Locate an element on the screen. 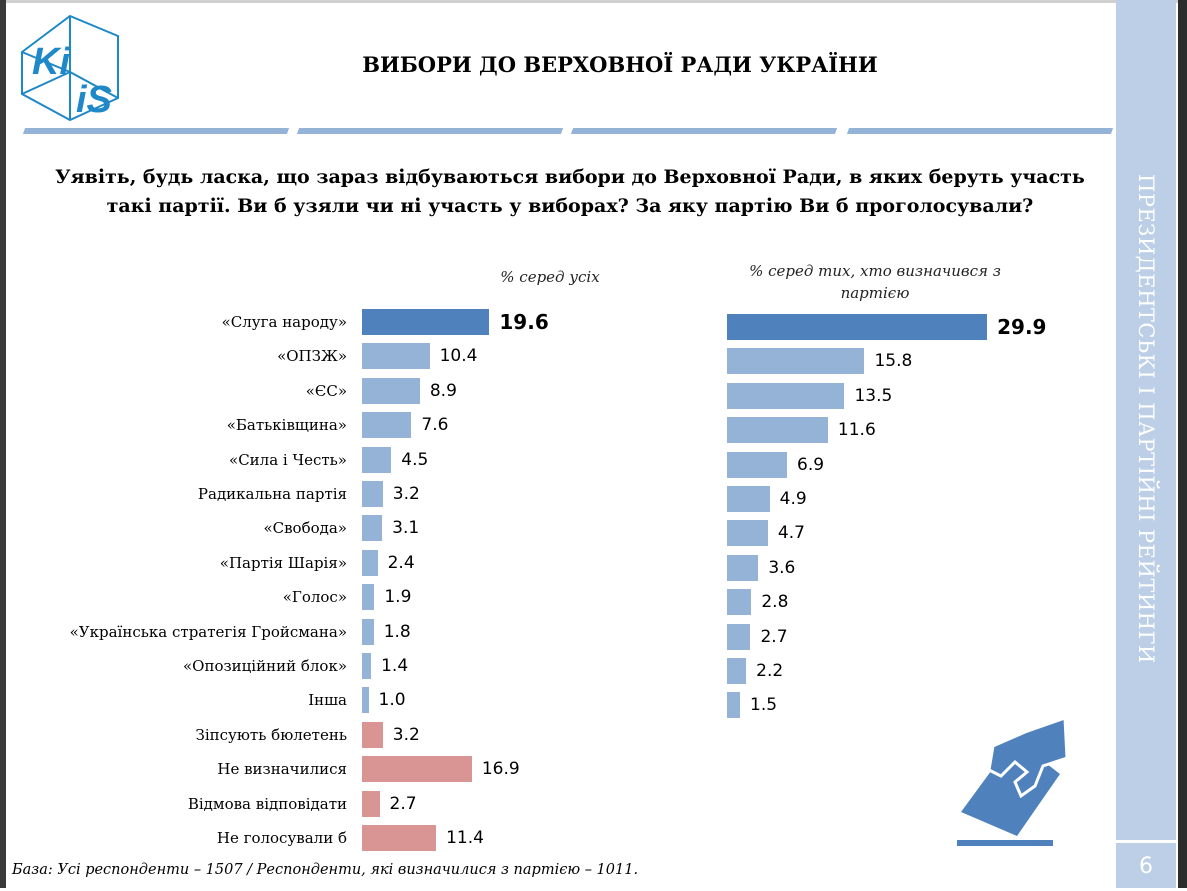 This screenshot has width=1187, height=891. left-value-label: 1.4 is located at coordinates (395, 666).